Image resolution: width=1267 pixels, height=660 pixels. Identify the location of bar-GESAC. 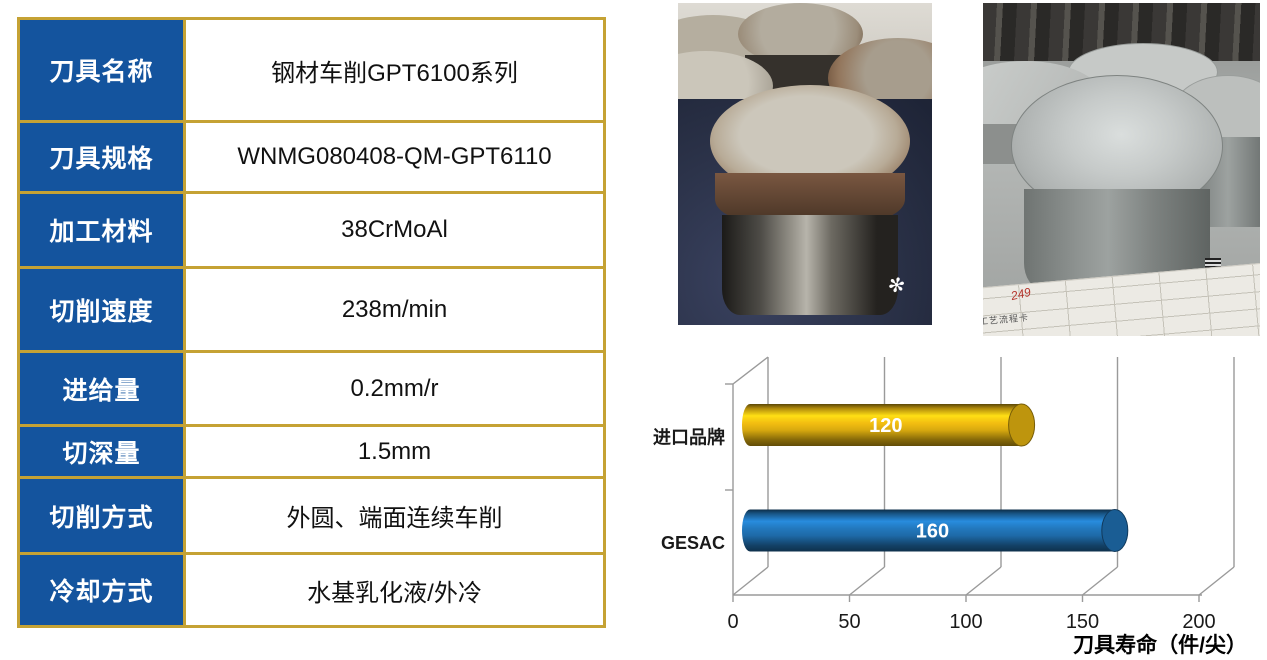
(935, 530).